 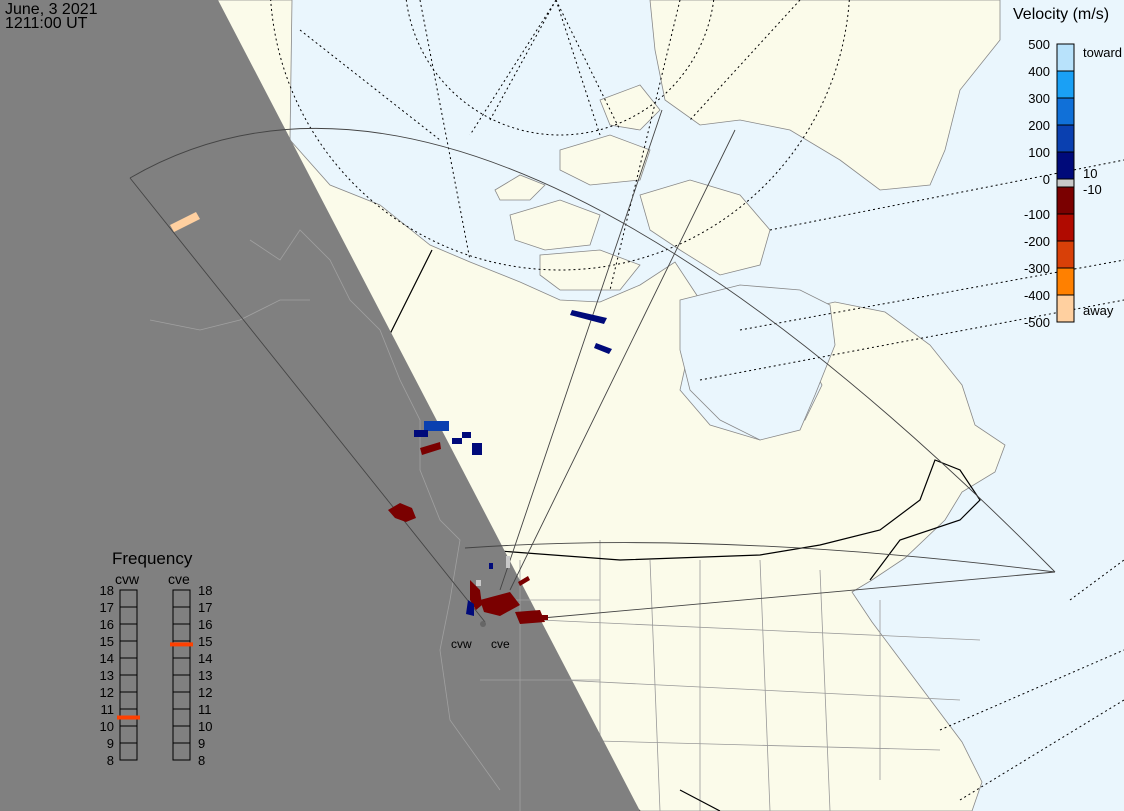 What do you see at coordinates (1036, 214) in the screenshot?
I see `legend-tick: -100` at bounding box center [1036, 214].